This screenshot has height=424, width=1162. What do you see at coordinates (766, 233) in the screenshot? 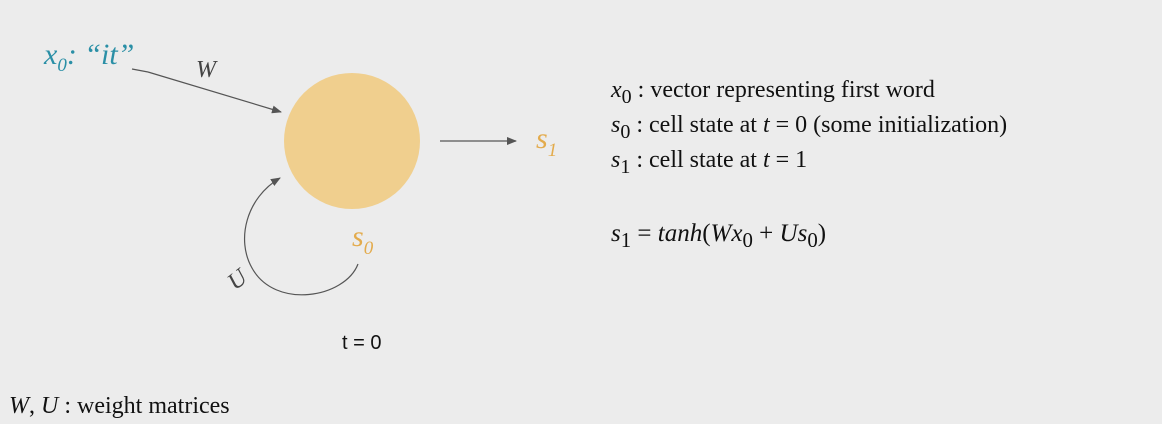
I see `eq-plus: +` at bounding box center [766, 233].